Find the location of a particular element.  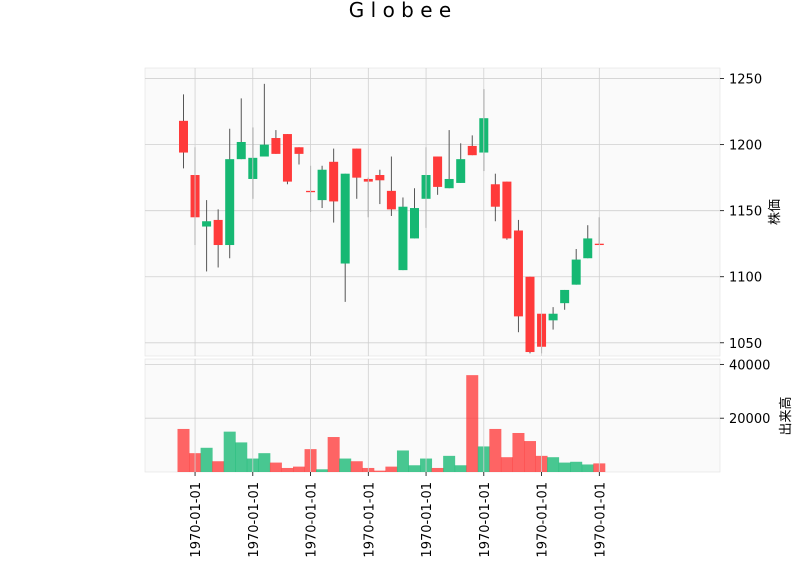

price-y-axis-label: 株価 is located at coordinates (775, 212).